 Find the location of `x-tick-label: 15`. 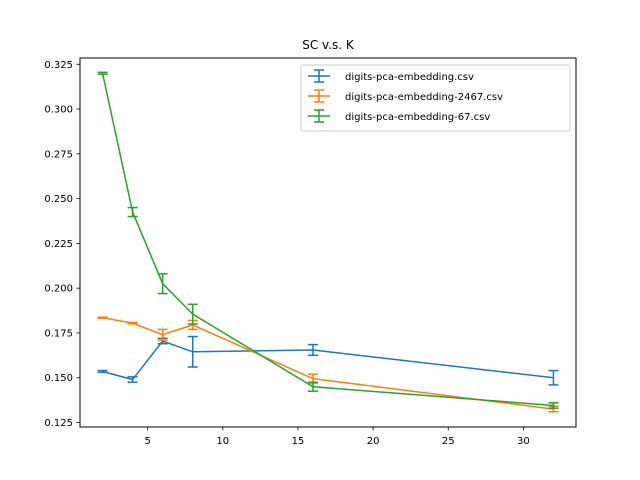

x-tick-label: 15 is located at coordinates (298, 441).